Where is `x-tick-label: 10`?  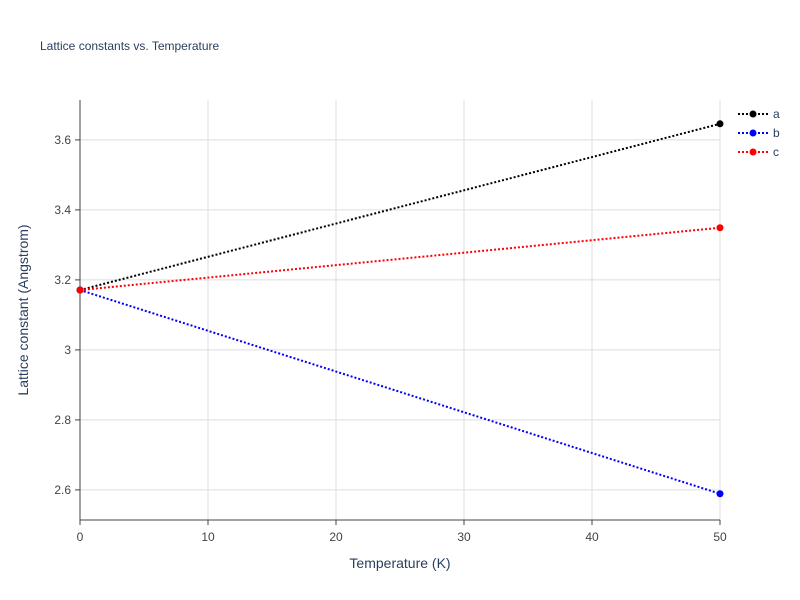 x-tick-label: 10 is located at coordinates (208, 537).